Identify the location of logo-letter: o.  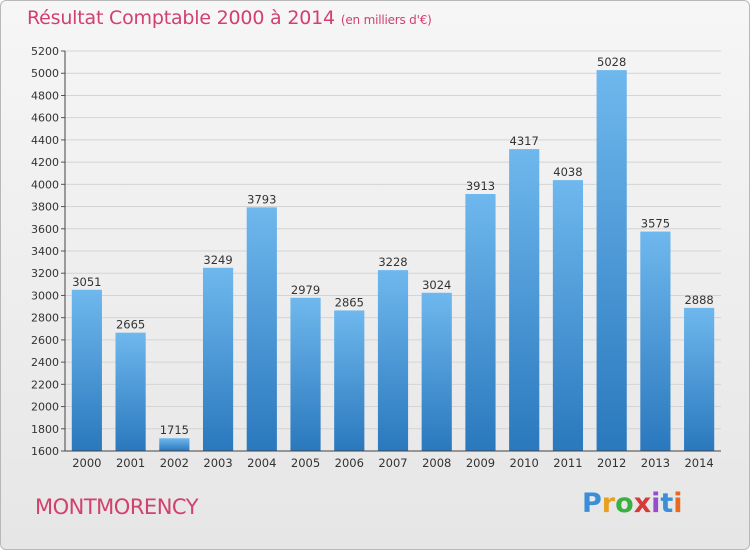
(624, 503).